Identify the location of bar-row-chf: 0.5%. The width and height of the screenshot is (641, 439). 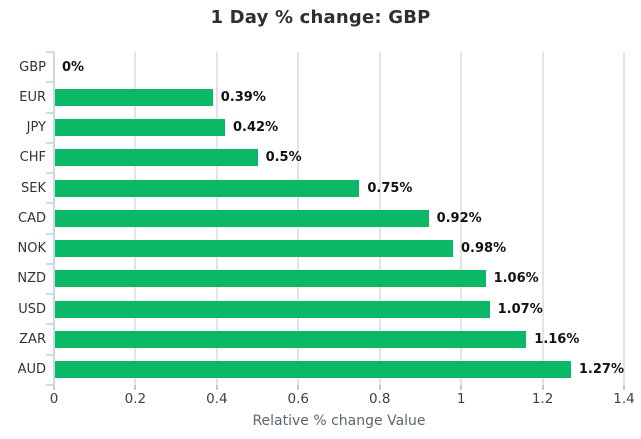
(339, 158).